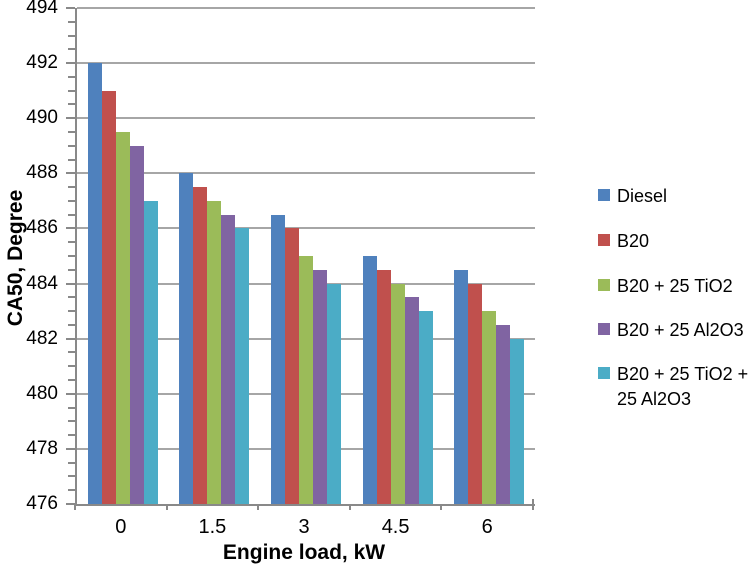 Image resolution: width=750 pixels, height=571 pixels. What do you see at coordinates (487, 527) in the screenshot?
I see `x-tick-label: 6` at bounding box center [487, 527].